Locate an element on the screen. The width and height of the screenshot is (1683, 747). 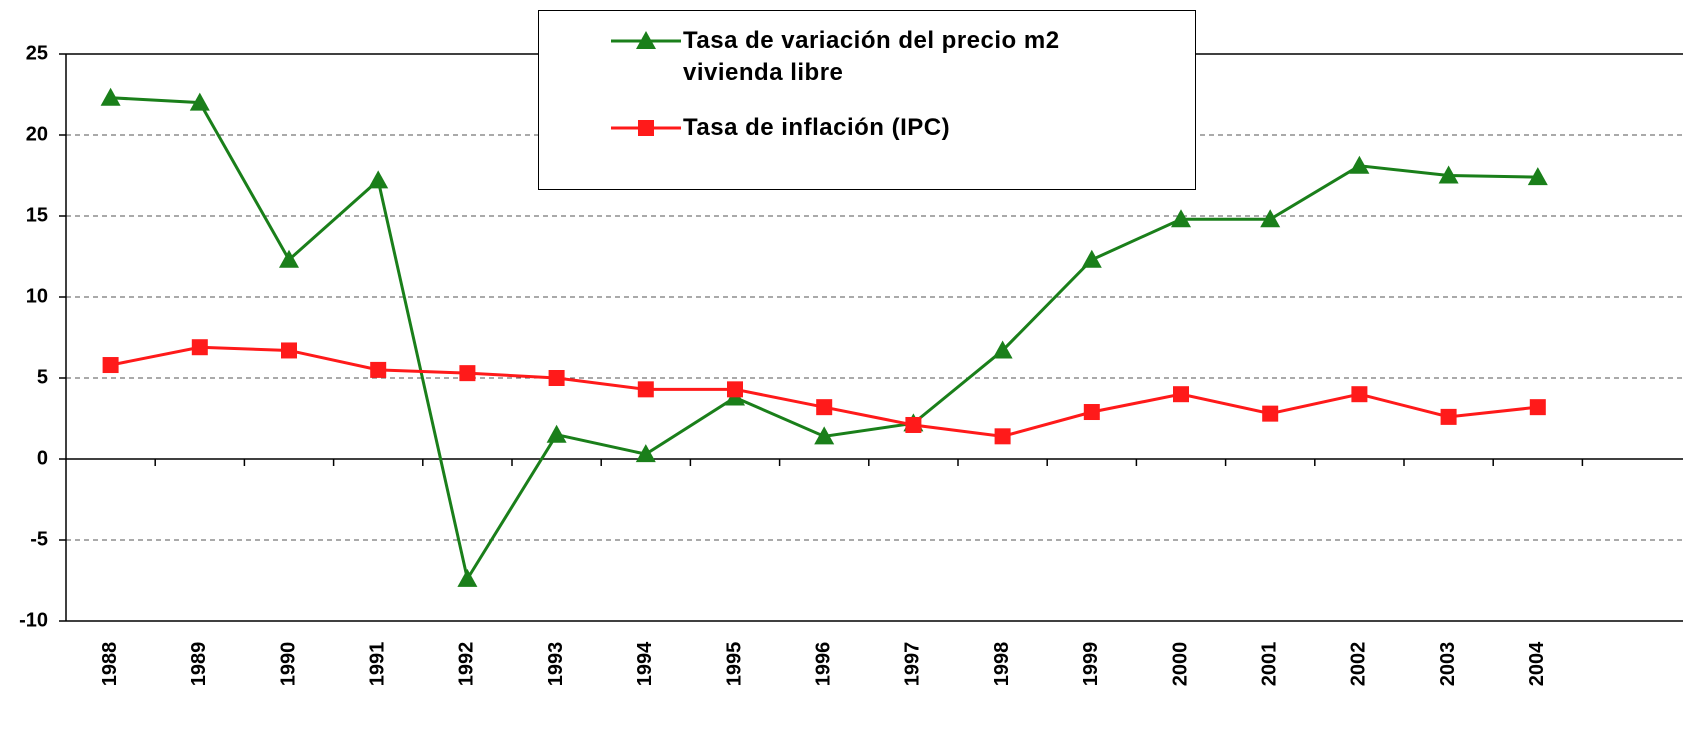
y-tick-label: 0 is located at coordinates (42, 458).